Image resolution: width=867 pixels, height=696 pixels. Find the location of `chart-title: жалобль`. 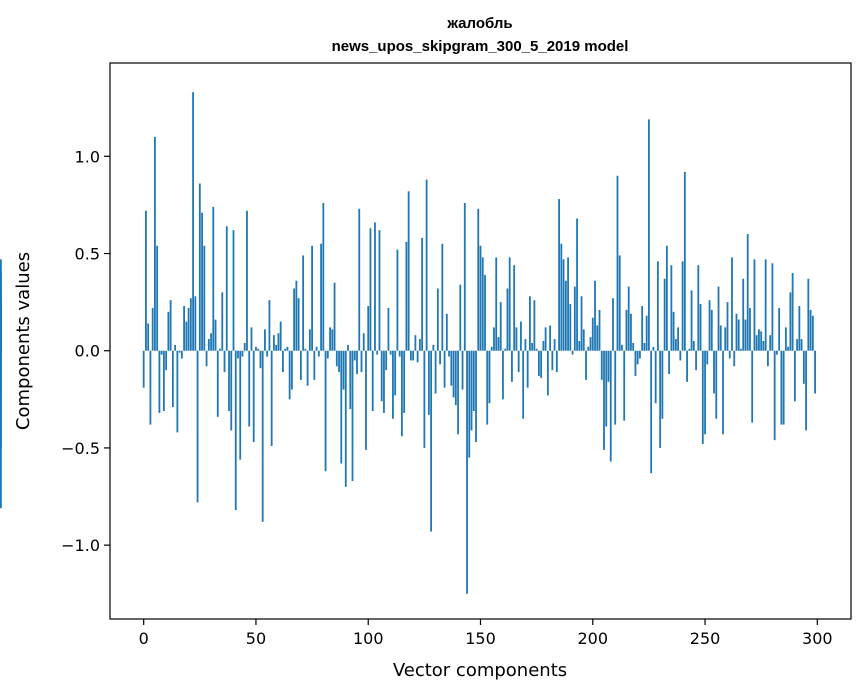

chart-title: жалобль is located at coordinates (479, 23).